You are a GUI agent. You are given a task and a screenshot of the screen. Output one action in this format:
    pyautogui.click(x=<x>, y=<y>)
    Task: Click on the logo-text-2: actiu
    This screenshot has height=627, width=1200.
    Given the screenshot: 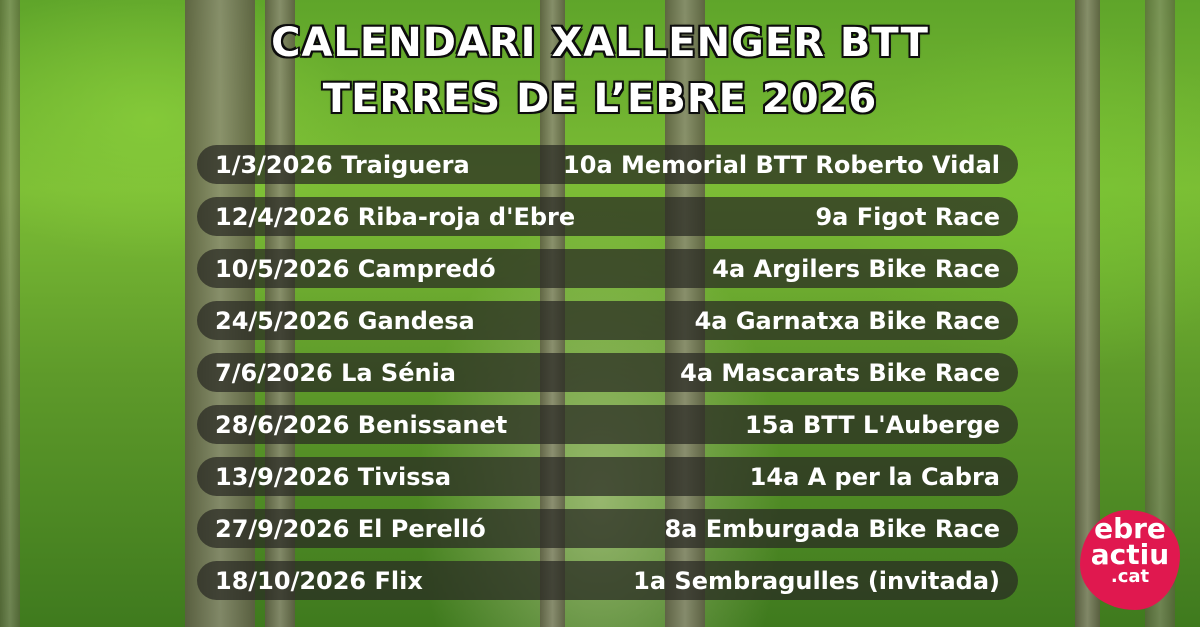 What is the action you would take?
    pyautogui.click(x=1130, y=554)
    